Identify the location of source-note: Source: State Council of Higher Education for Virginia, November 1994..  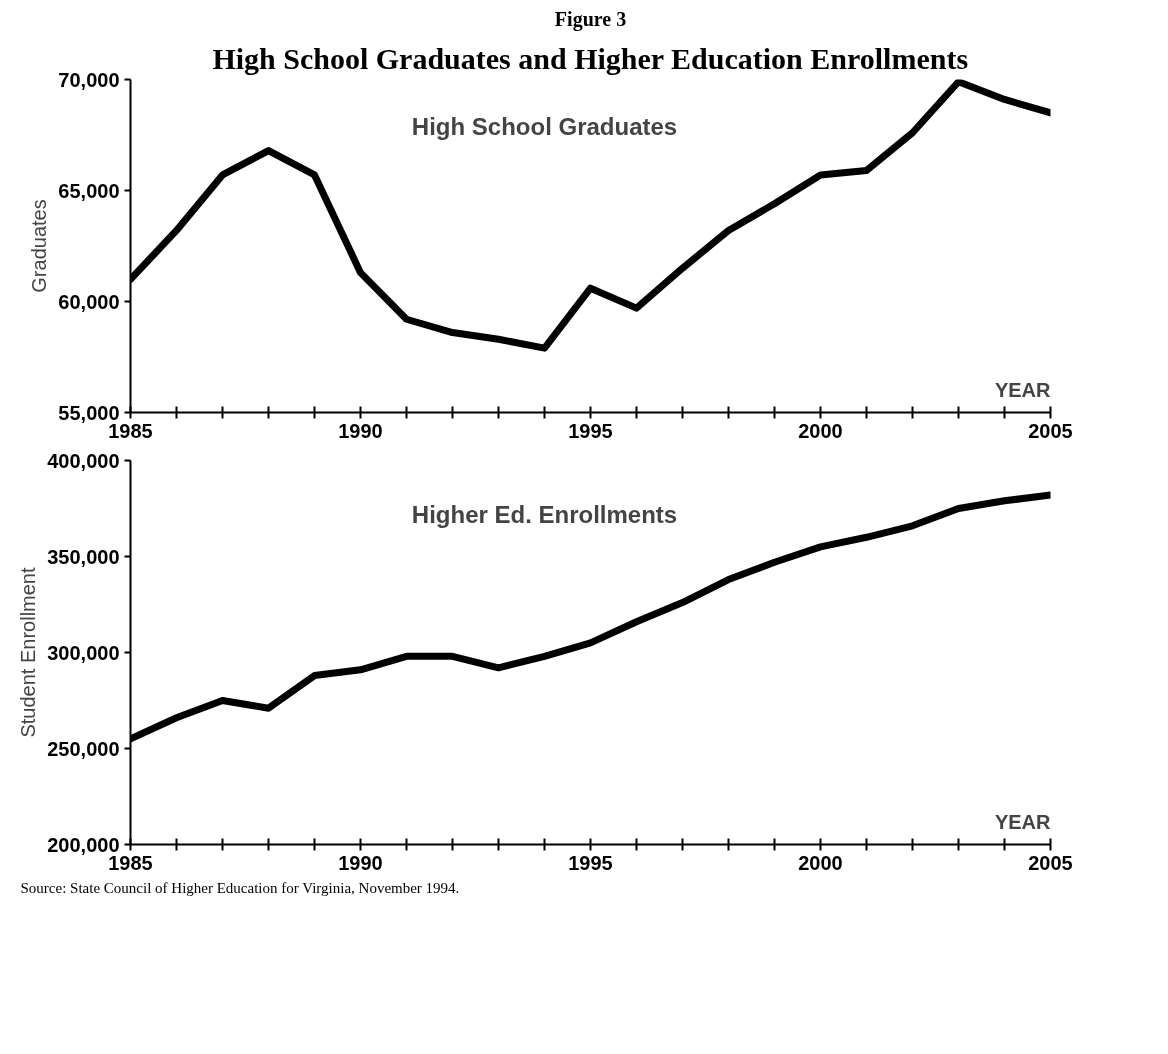
(240, 887).